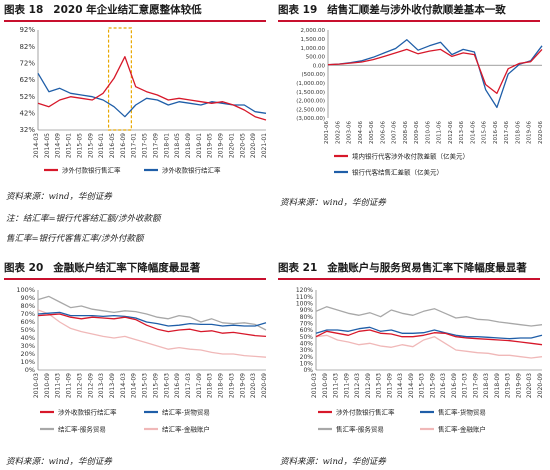  What do you see at coordinates (368, 385) in the screenshot?
I see `x-tick-label: 2012-09` at bounding box center [368, 385].